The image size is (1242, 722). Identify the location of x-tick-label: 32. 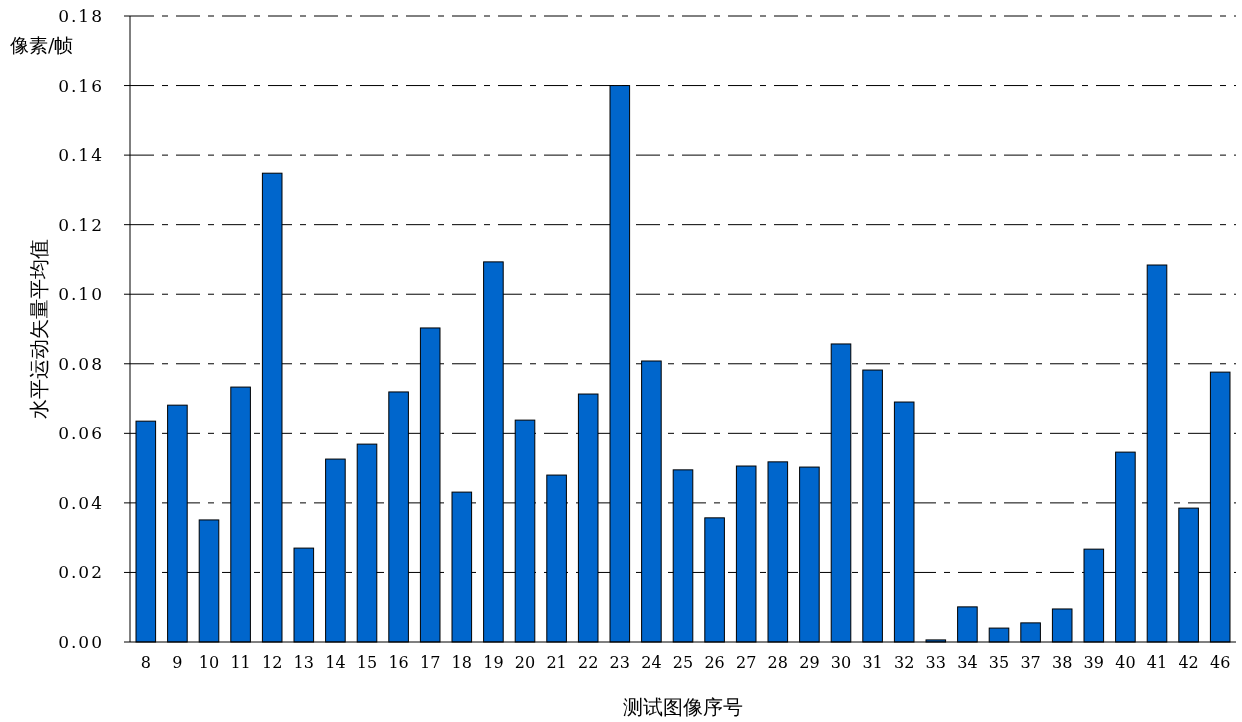
(904, 662).